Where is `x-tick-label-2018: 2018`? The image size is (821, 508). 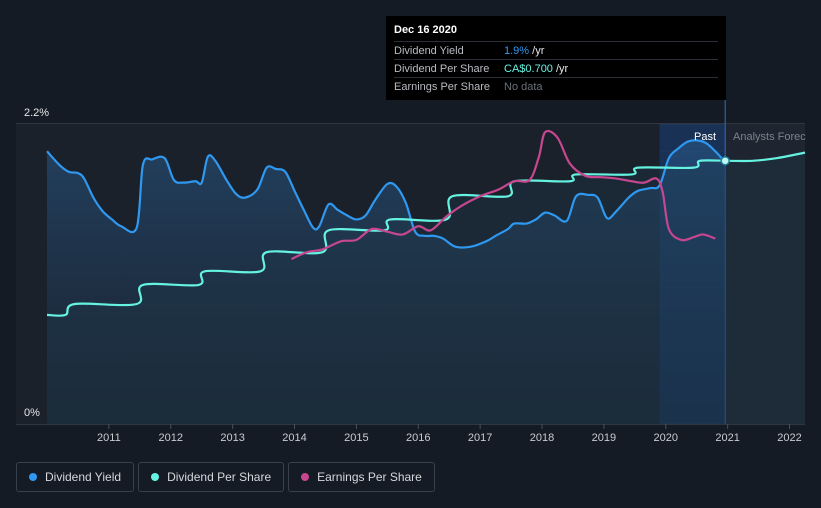
x-tick-label-2018: 2018 is located at coordinates (542, 438).